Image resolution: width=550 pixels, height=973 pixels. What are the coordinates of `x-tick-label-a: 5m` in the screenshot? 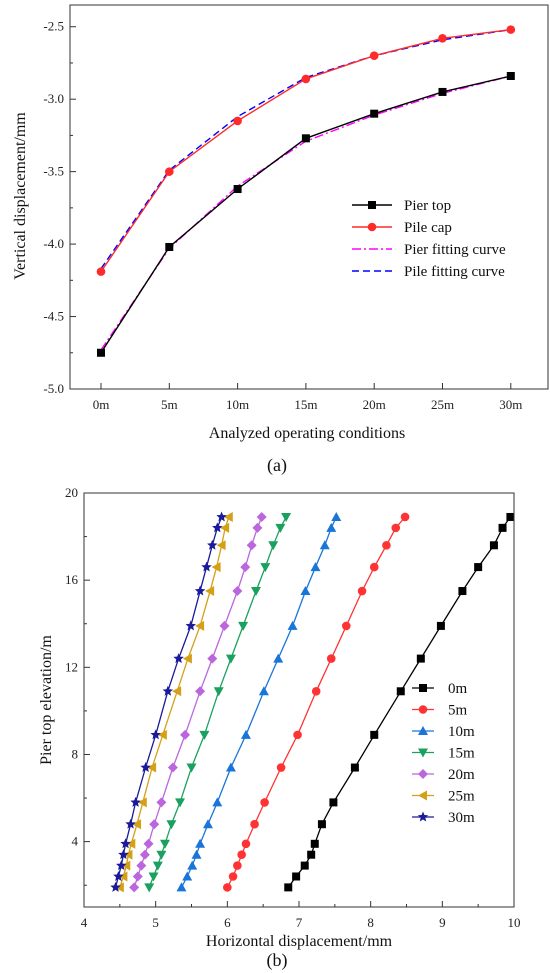 It's located at (169, 404).